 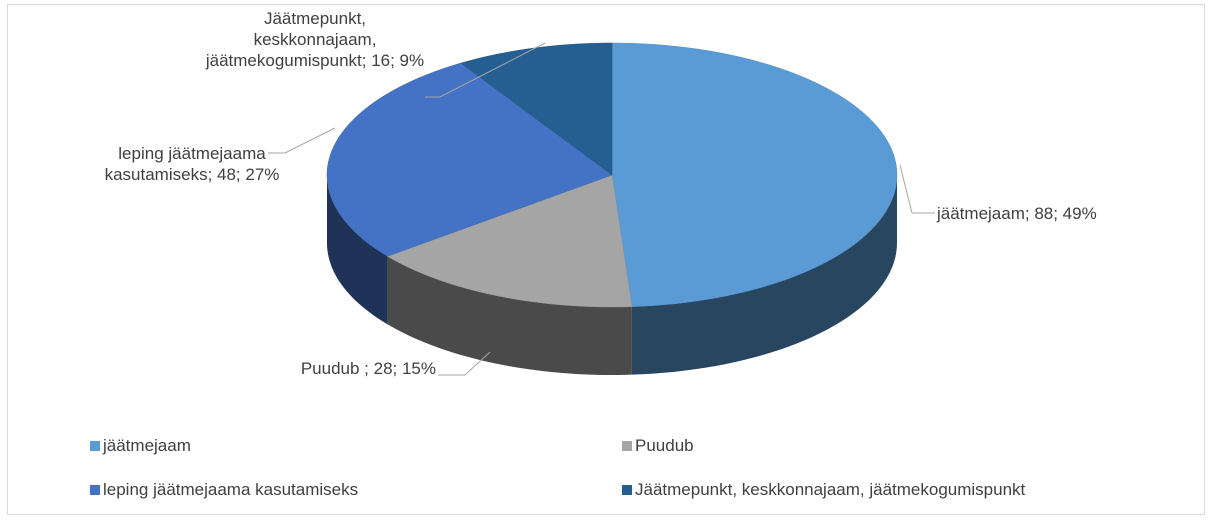 What do you see at coordinates (664, 445) in the screenshot?
I see `legend-label: Puudub` at bounding box center [664, 445].